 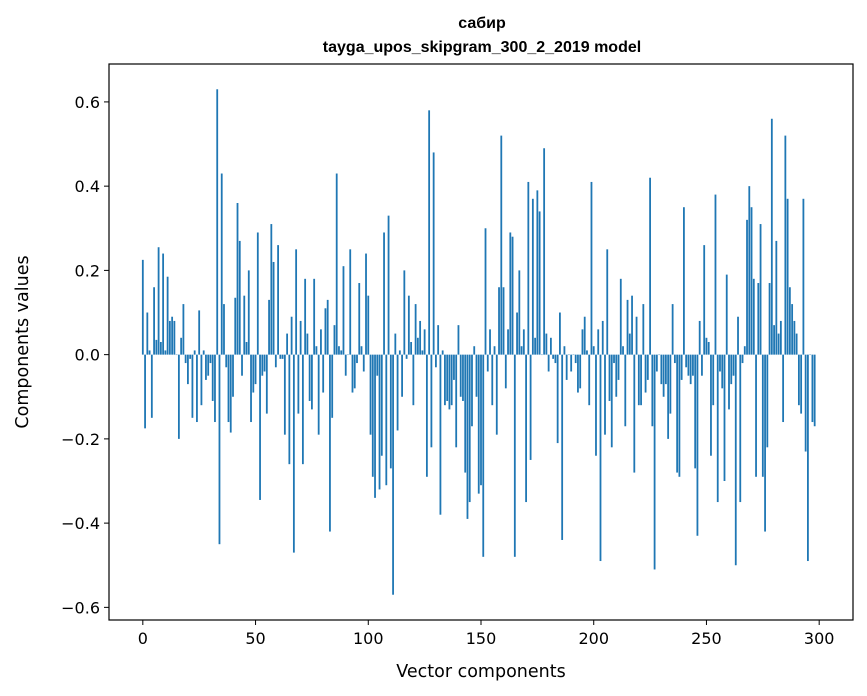 I want to click on y-tick-label: −0.2, so click(x=80, y=439).